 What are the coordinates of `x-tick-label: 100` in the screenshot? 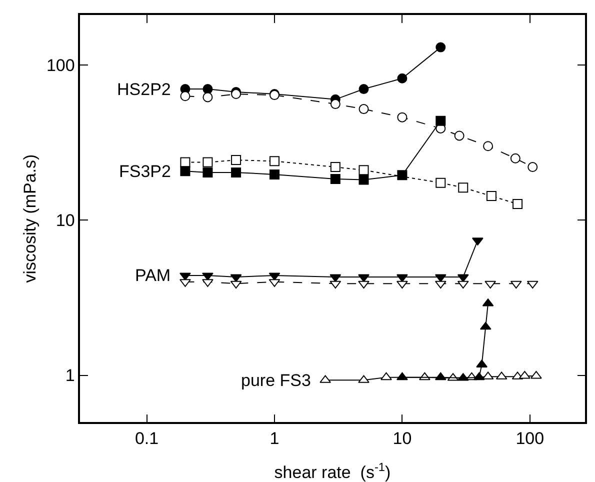 It's located at (530, 438).